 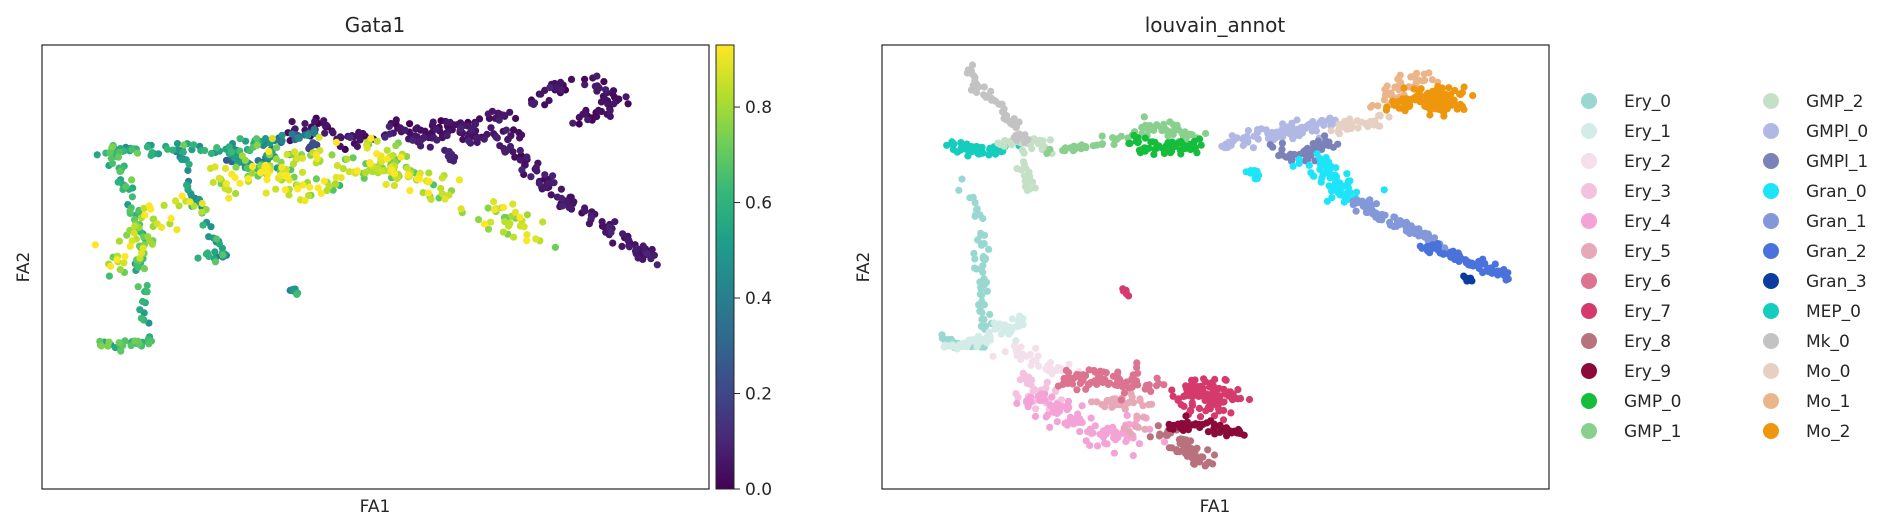 I want to click on legend-label: Gran_2, so click(x=1836, y=252).